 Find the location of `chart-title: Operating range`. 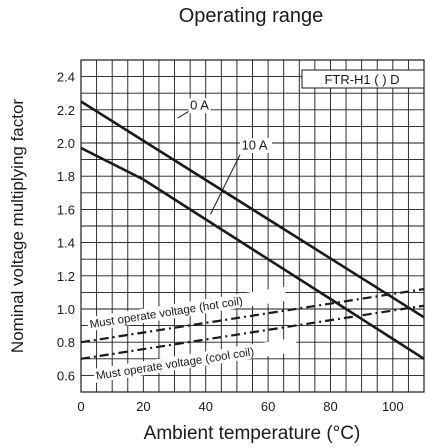

chart-title: Operating range is located at coordinates (251, 16).